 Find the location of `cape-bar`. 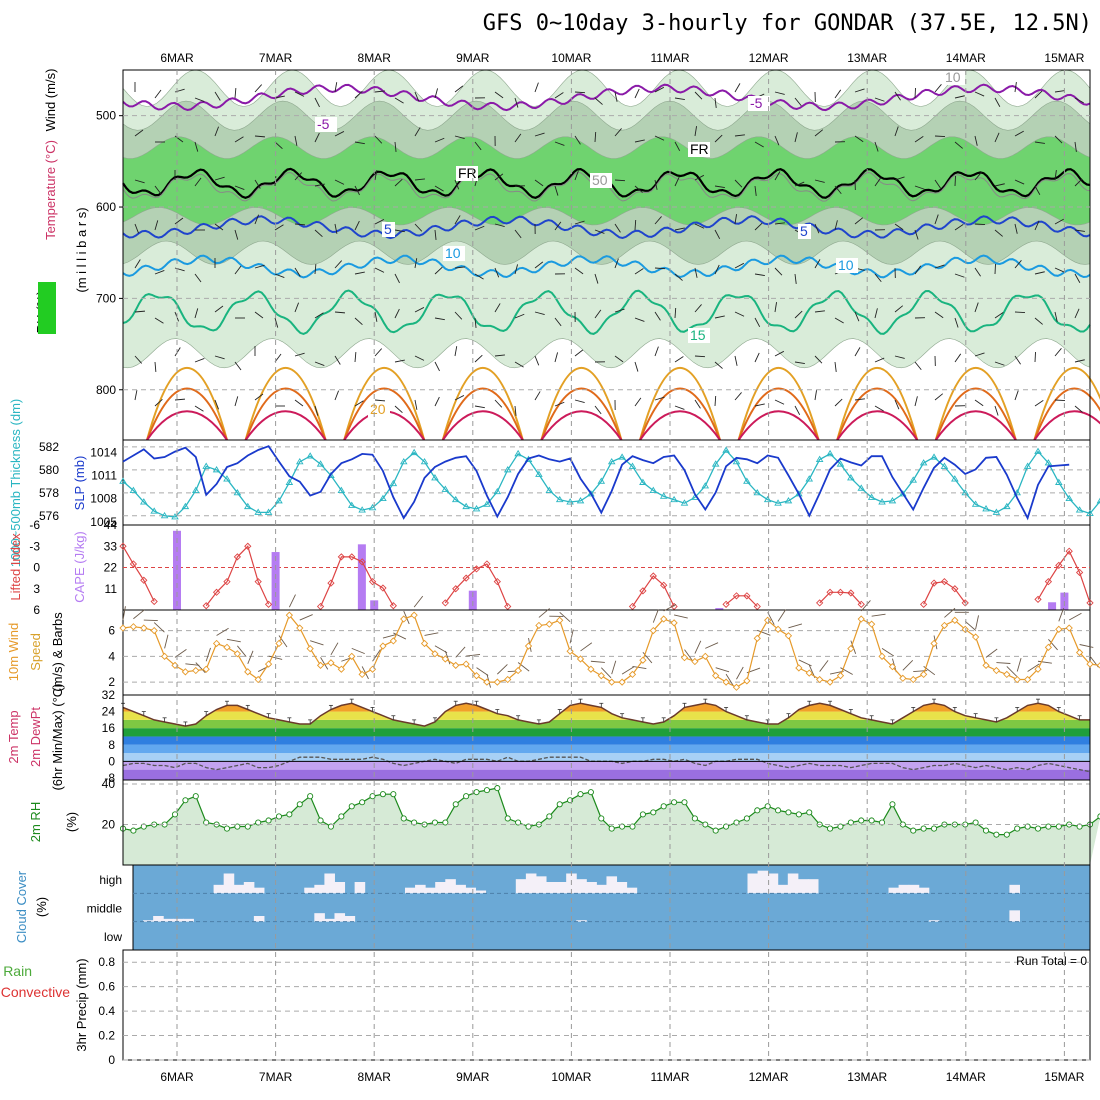

cape-bar is located at coordinates (361, 577).